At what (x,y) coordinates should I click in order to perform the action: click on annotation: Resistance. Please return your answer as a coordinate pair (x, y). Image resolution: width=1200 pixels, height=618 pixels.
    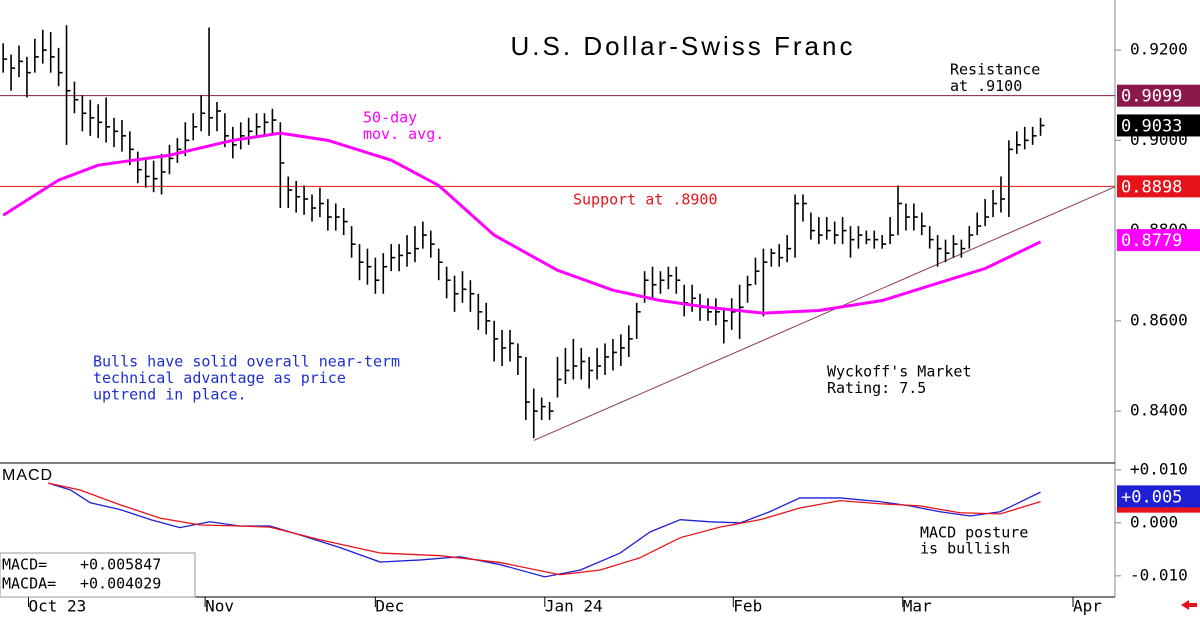
    Looking at the image, I should click on (995, 70).